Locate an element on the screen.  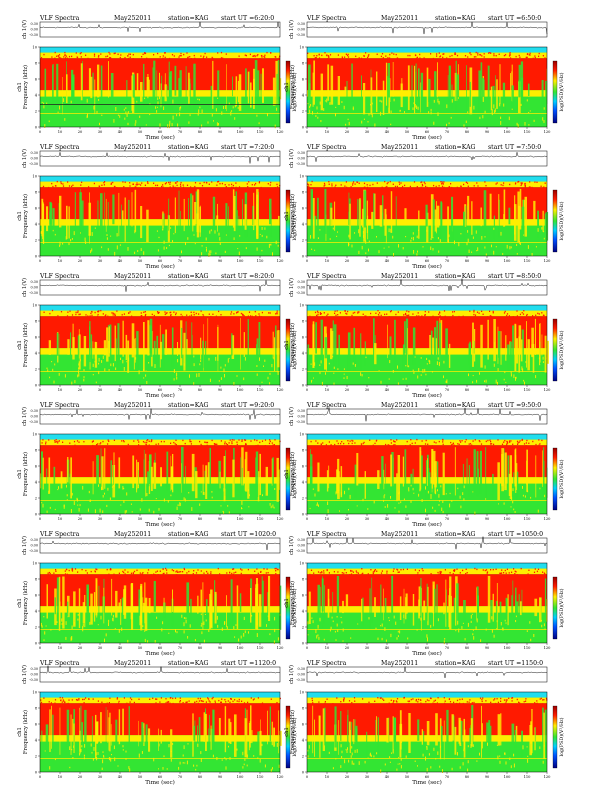
freq-tick-label: 10 is located at coordinates (34, 692).